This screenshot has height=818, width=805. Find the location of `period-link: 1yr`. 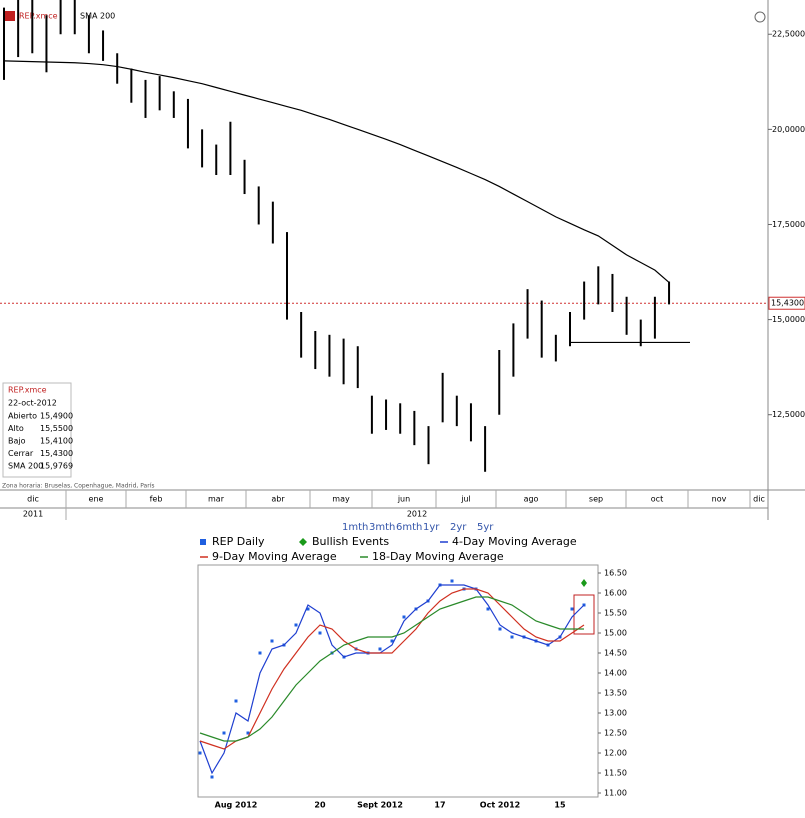

period-link: 1yr is located at coordinates (431, 527).